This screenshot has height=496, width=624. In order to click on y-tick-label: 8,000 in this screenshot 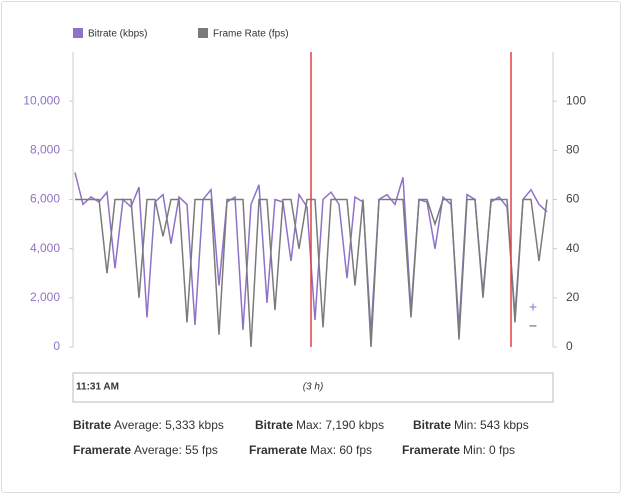, I will do `click(45, 150)`.